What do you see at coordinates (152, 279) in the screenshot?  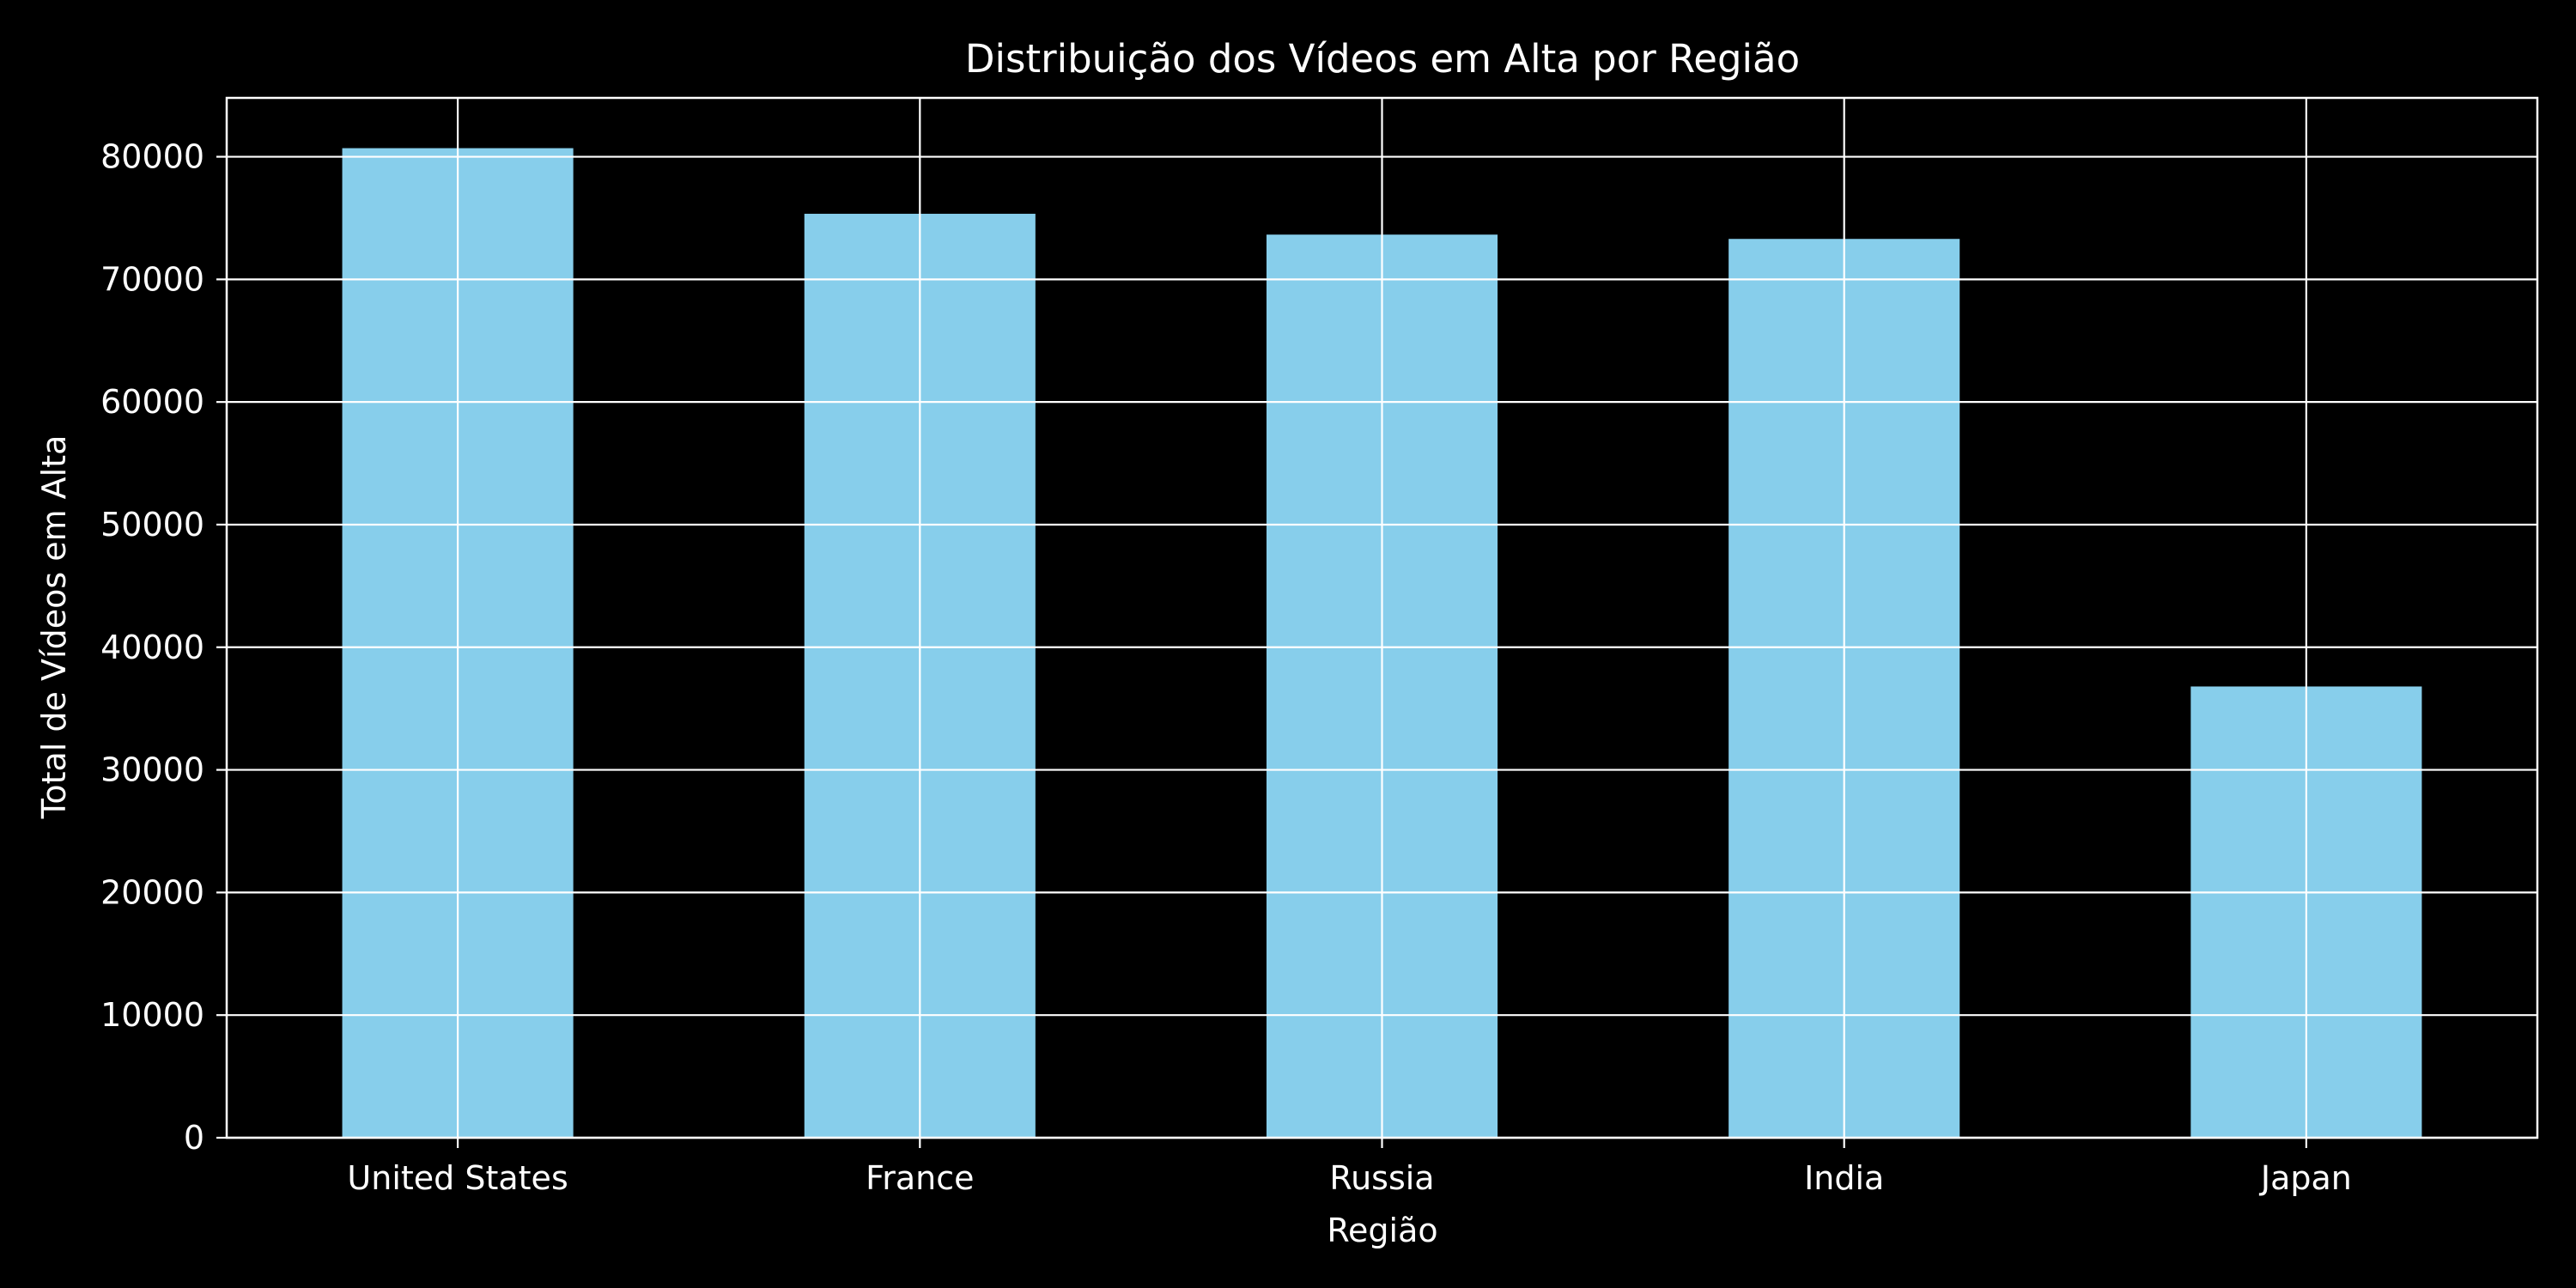 I see `y-tick-label: 70000` at bounding box center [152, 279].